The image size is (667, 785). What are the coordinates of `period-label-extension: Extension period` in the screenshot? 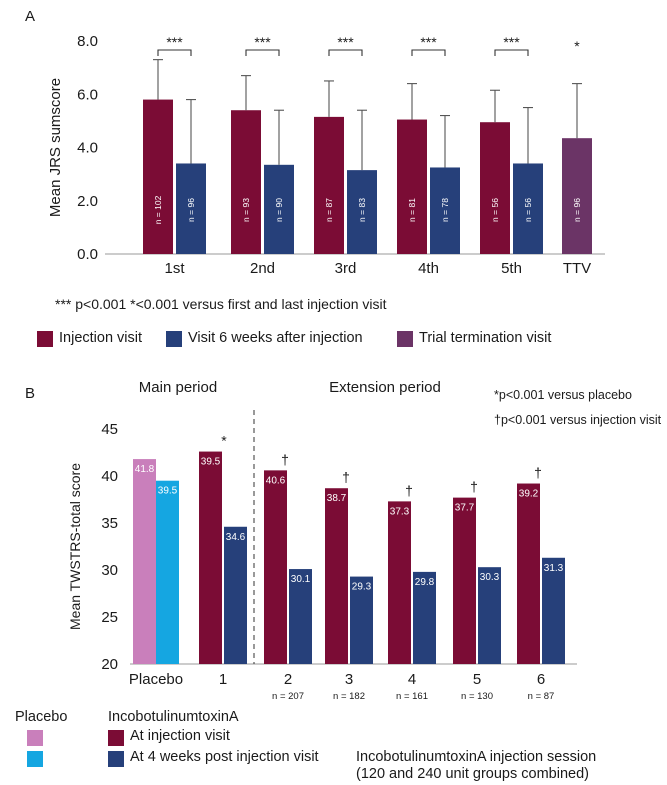 It's located at (385, 387).